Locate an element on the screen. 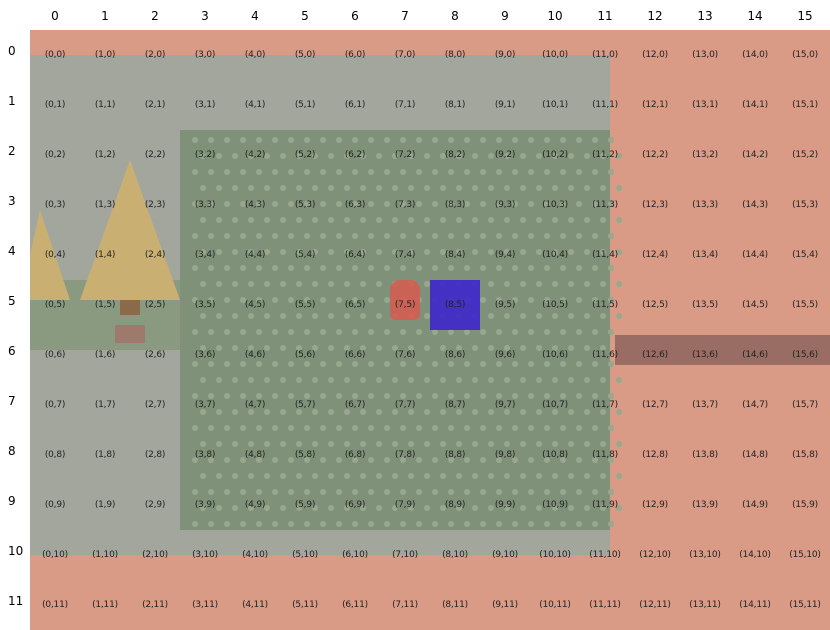 Image resolution: width=830 pixels, height=630 pixels. column-header: 7 is located at coordinates (405, 16).